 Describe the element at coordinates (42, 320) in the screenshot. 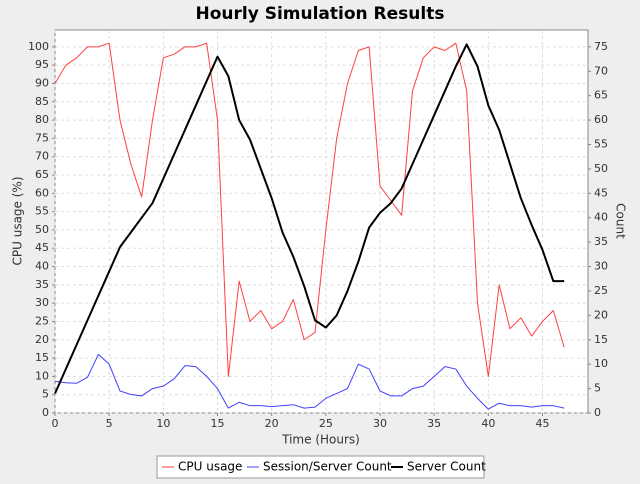

I see `y-tick-label: 25` at that location.